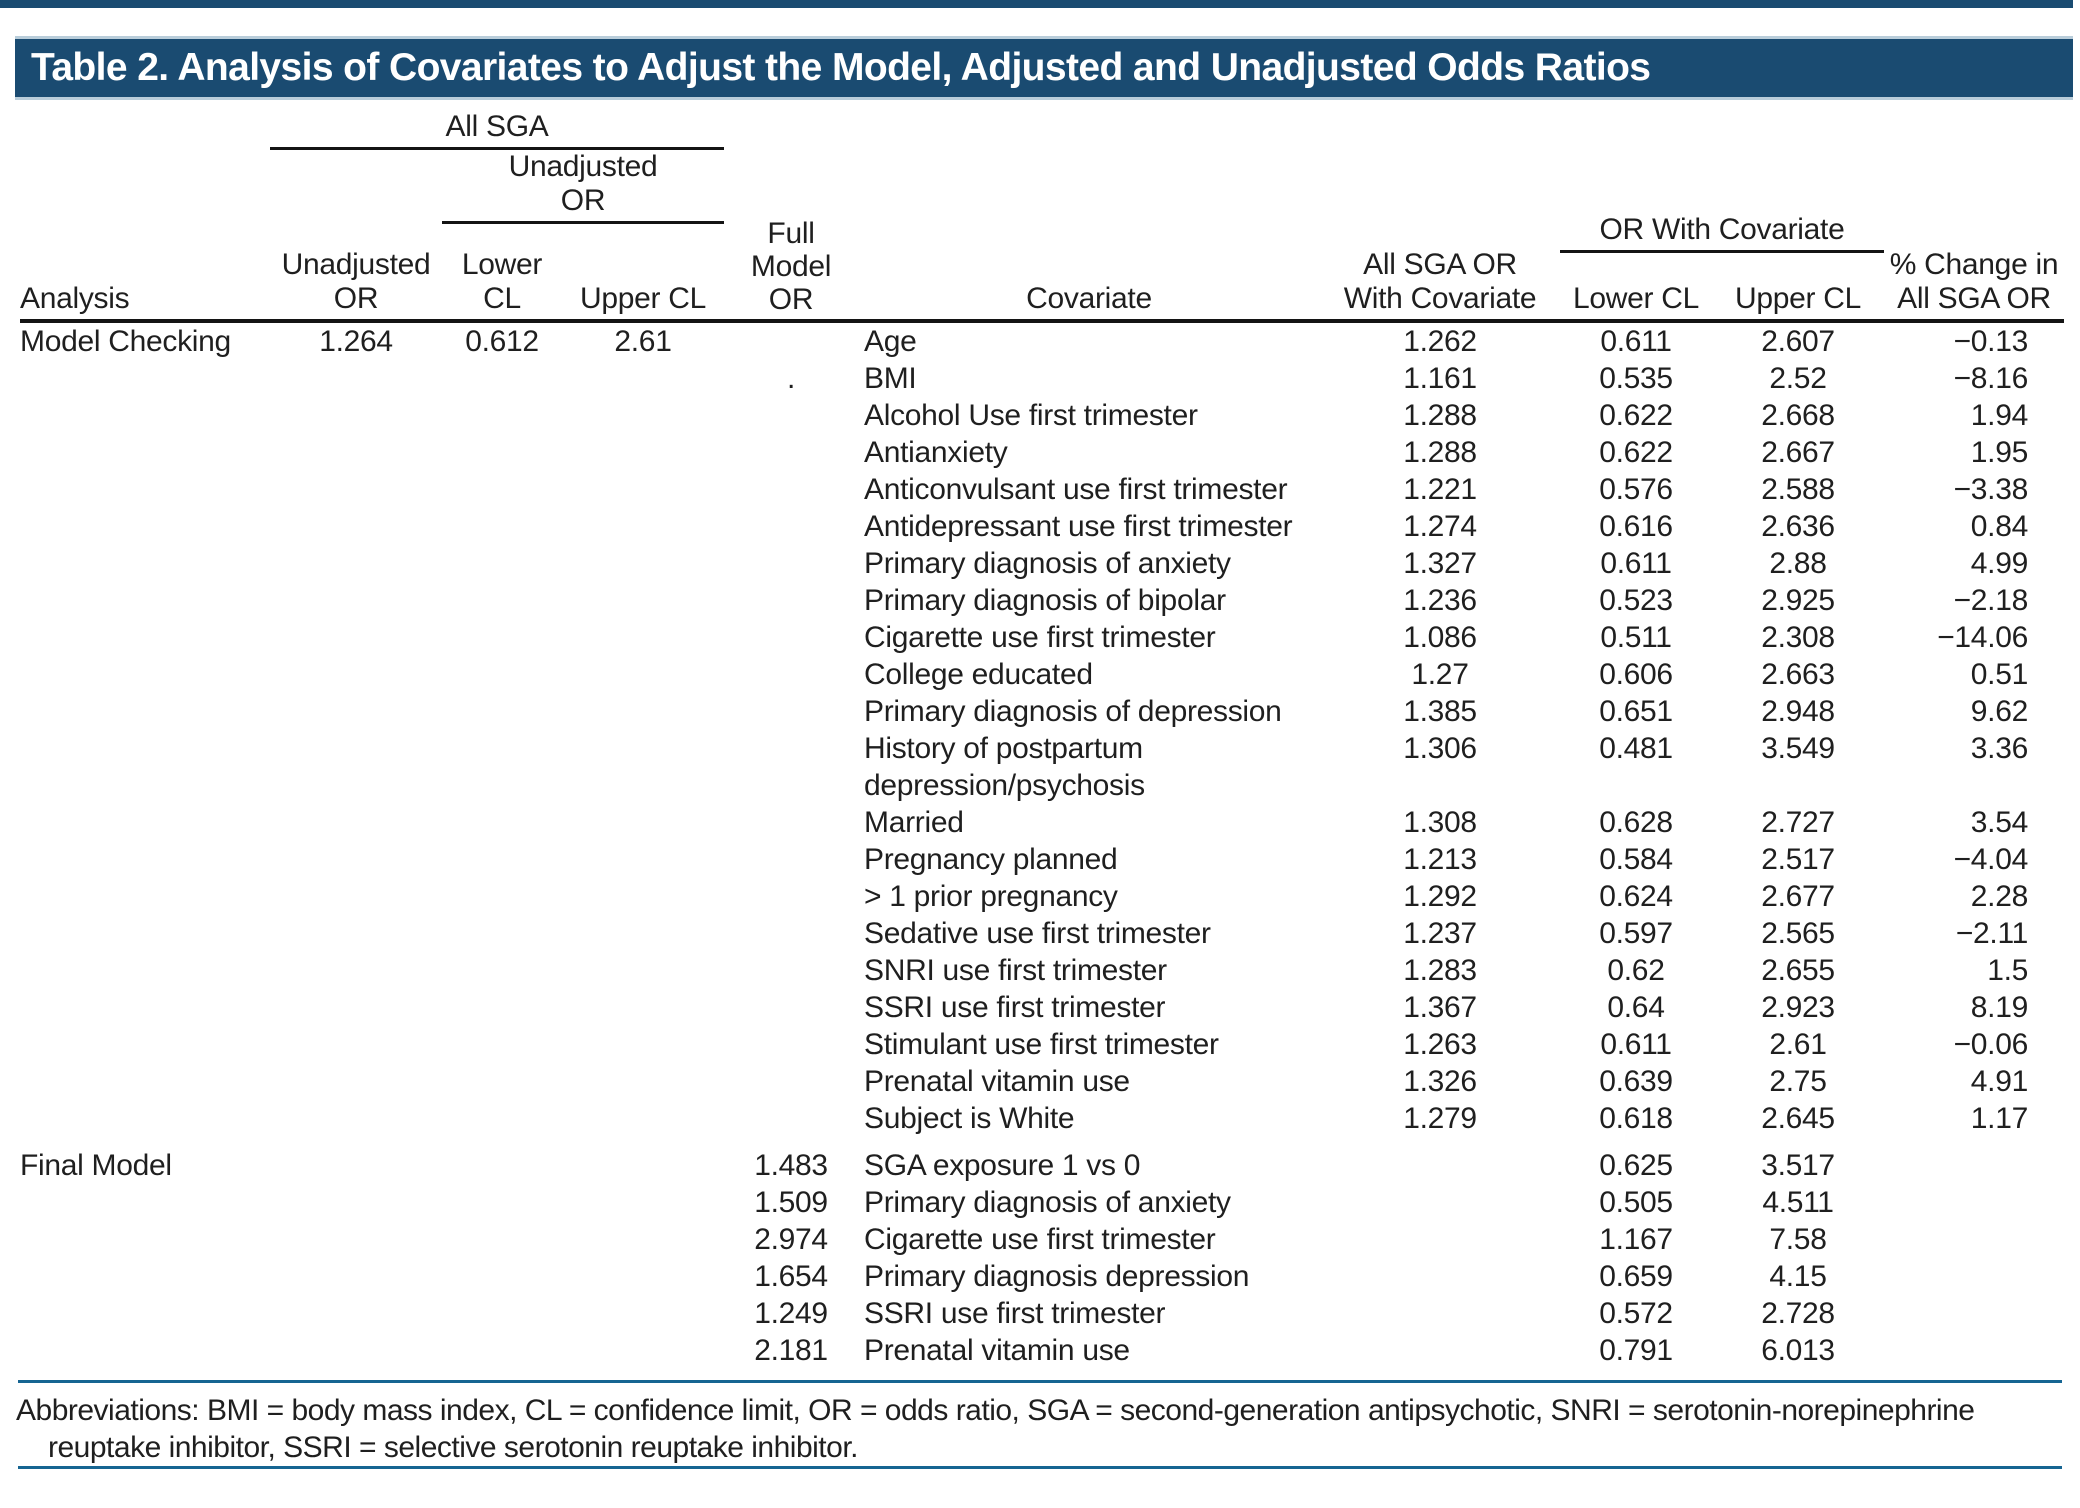 Image resolution: width=2080 pixels, height=1508 pixels. I want to click on cell-pct-change: −14.06, so click(1982, 637).